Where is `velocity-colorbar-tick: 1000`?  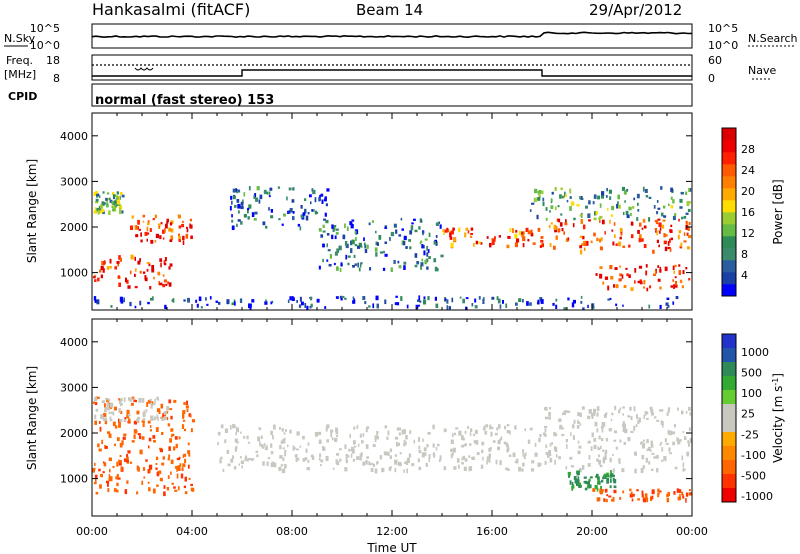 velocity-colorbar-tick: 1000 is located at coordinates (755, 352).